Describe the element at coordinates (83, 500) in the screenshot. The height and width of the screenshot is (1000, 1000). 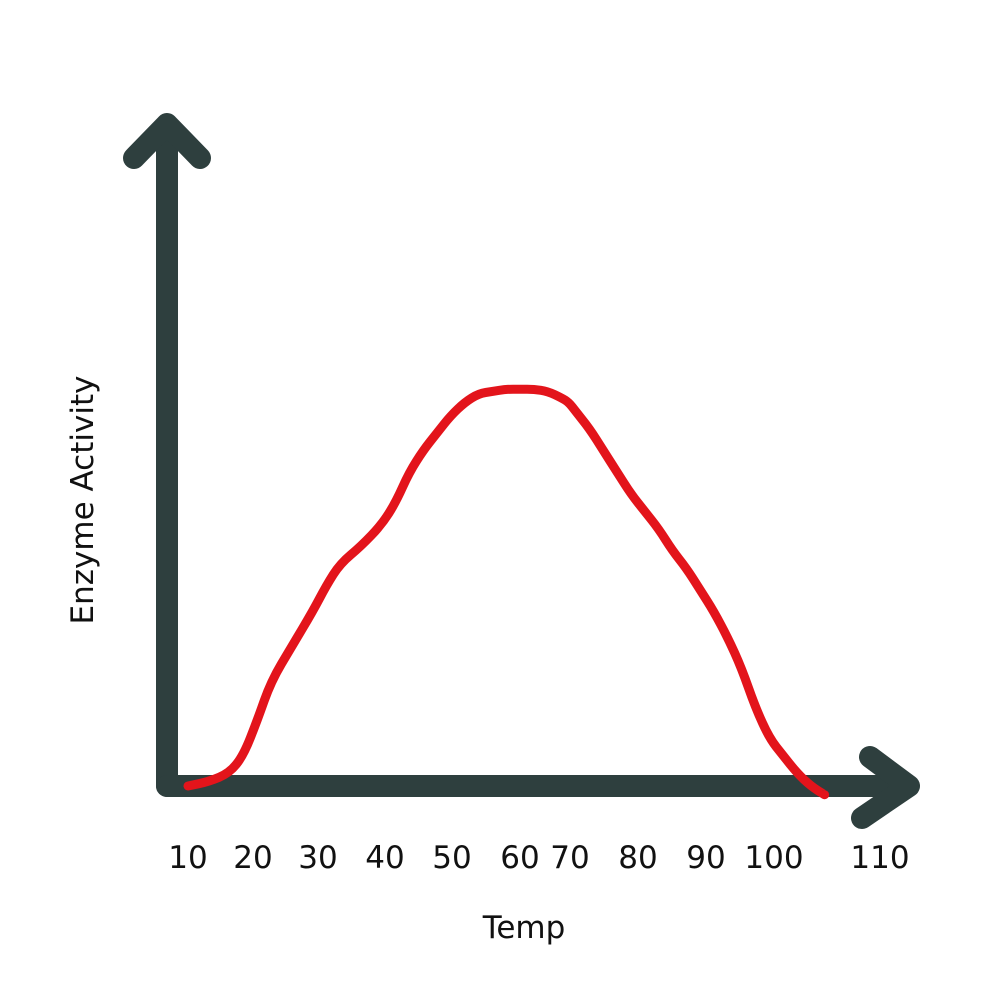
I see `y-axis-title: Enzyme Activity` at that location.